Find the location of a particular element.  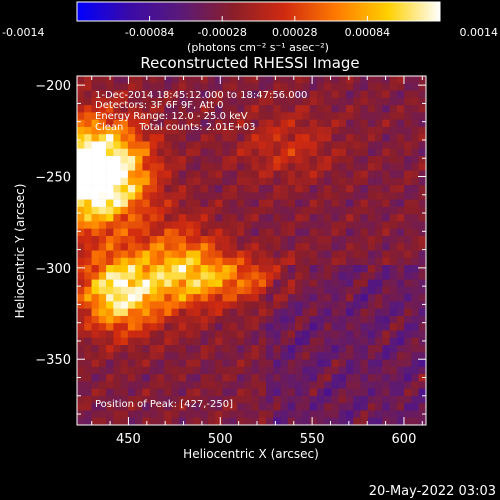

colorbar-tick-label: 0.00028 is located at coordinates (295, 32).